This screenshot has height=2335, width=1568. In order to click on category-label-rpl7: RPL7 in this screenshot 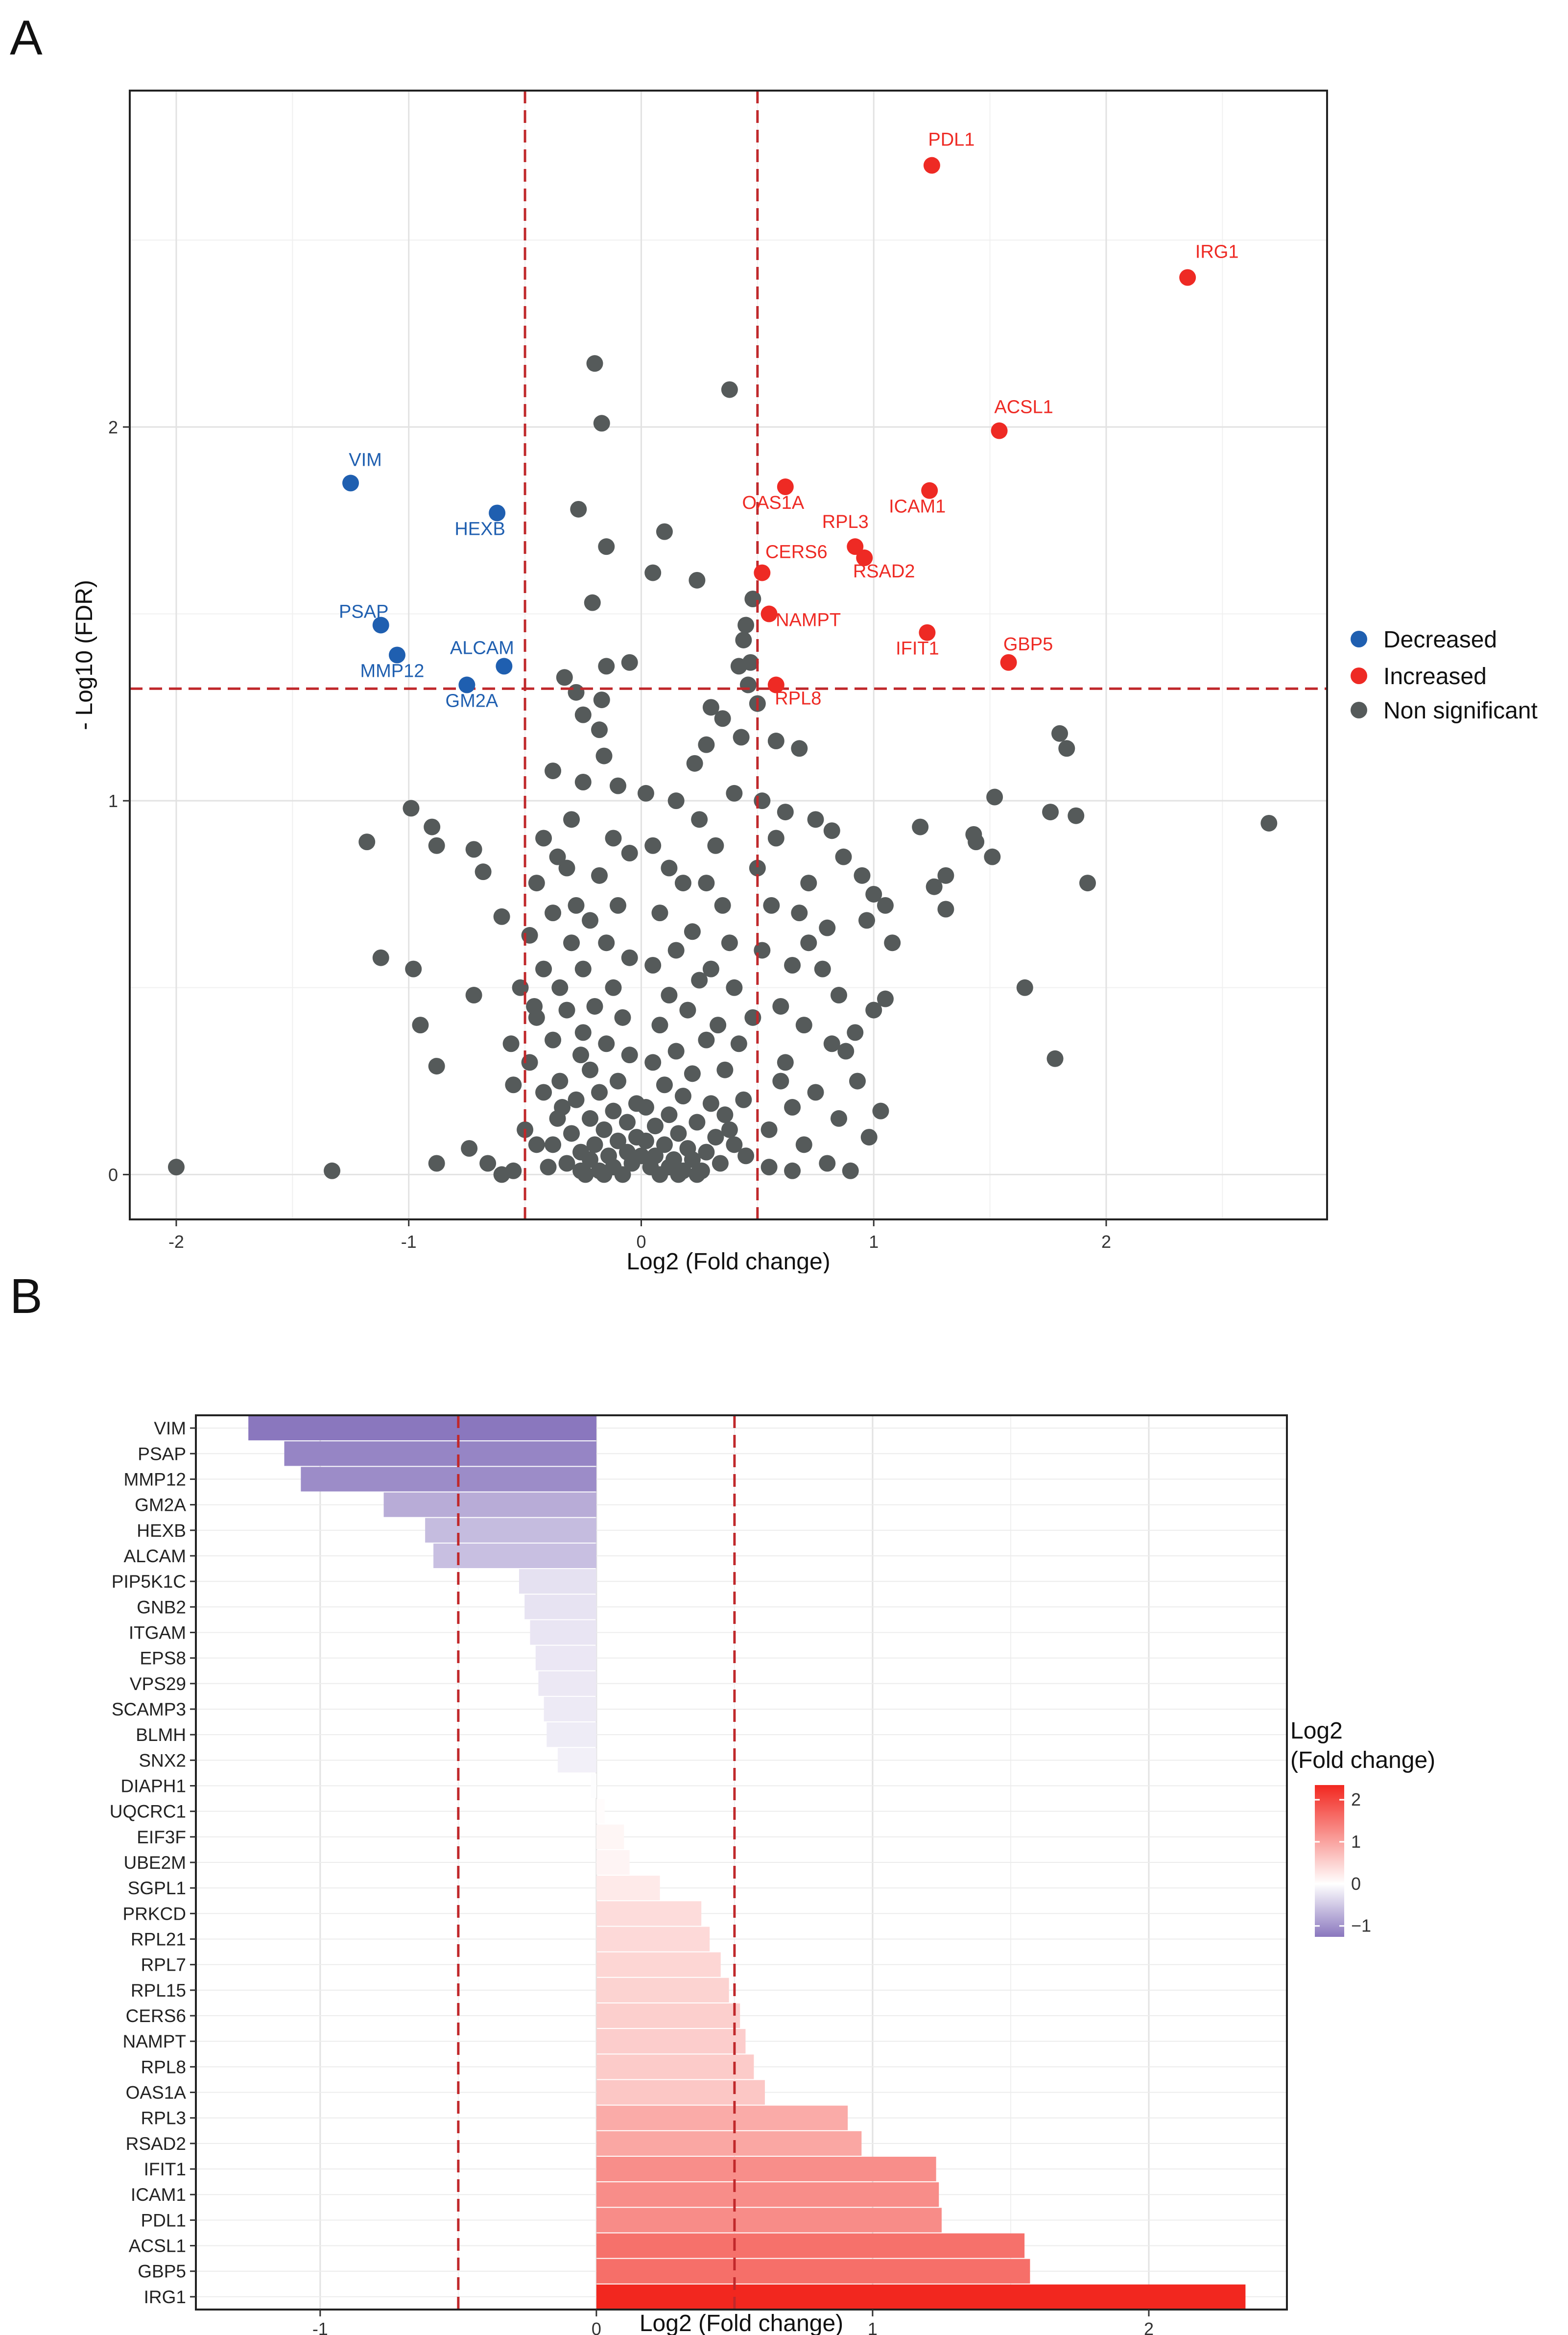, I will do `click(163, 1965)`.